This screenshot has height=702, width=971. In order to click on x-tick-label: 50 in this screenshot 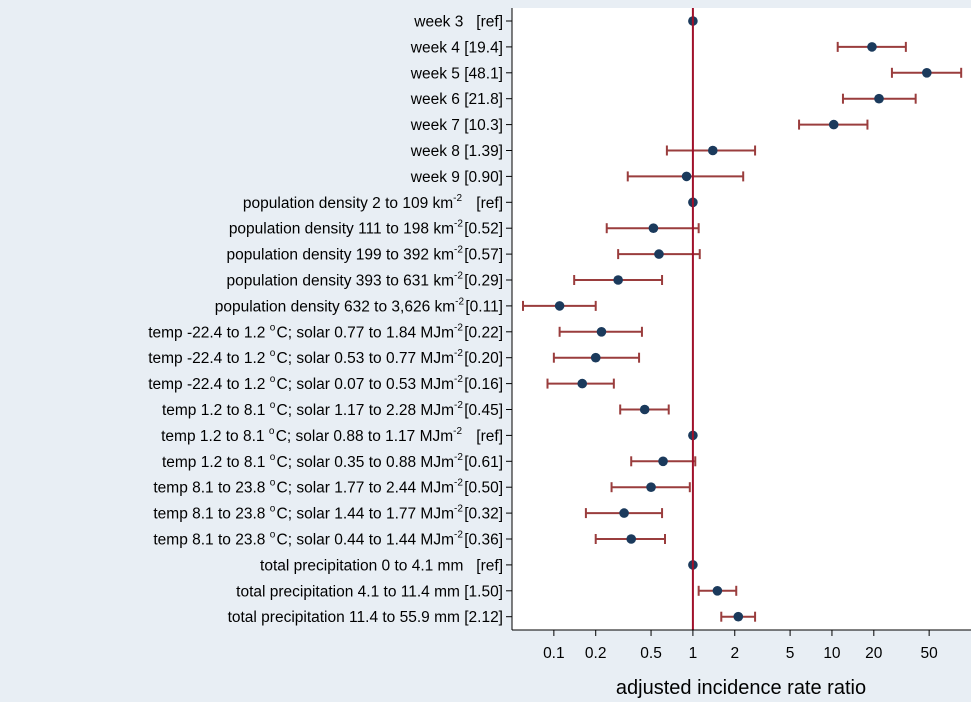, I will do `click(930, 653)`.